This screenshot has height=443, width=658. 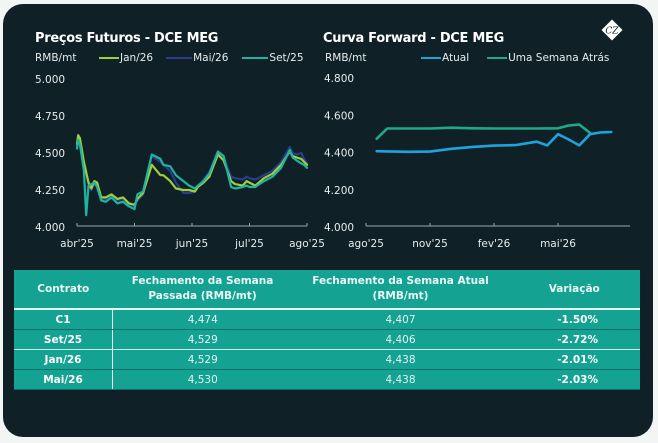 I want to click on legend-item-jan26: Jan/26, so click(x=126, y=58).